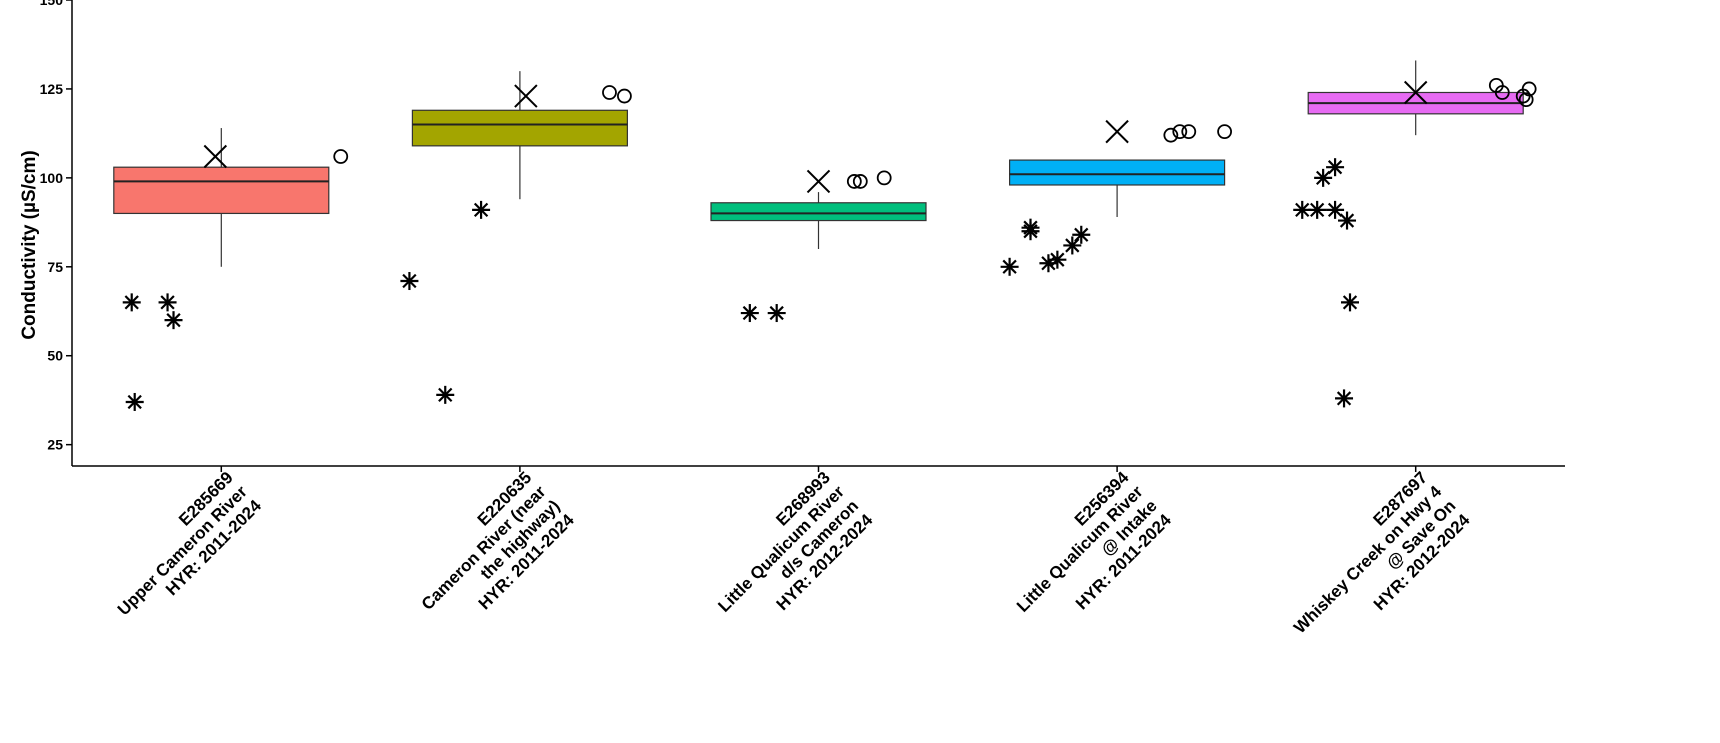  I want to click on y-tick-label: 25, so click(55, 445).